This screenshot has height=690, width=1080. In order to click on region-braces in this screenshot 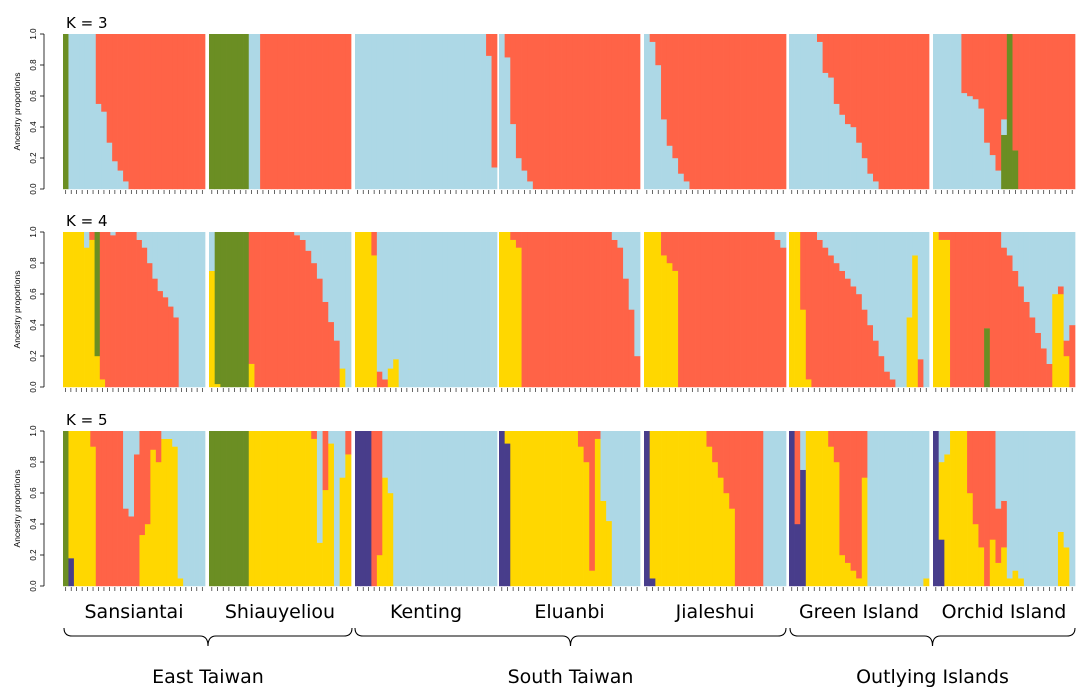, I will do `click(569, 637)`.